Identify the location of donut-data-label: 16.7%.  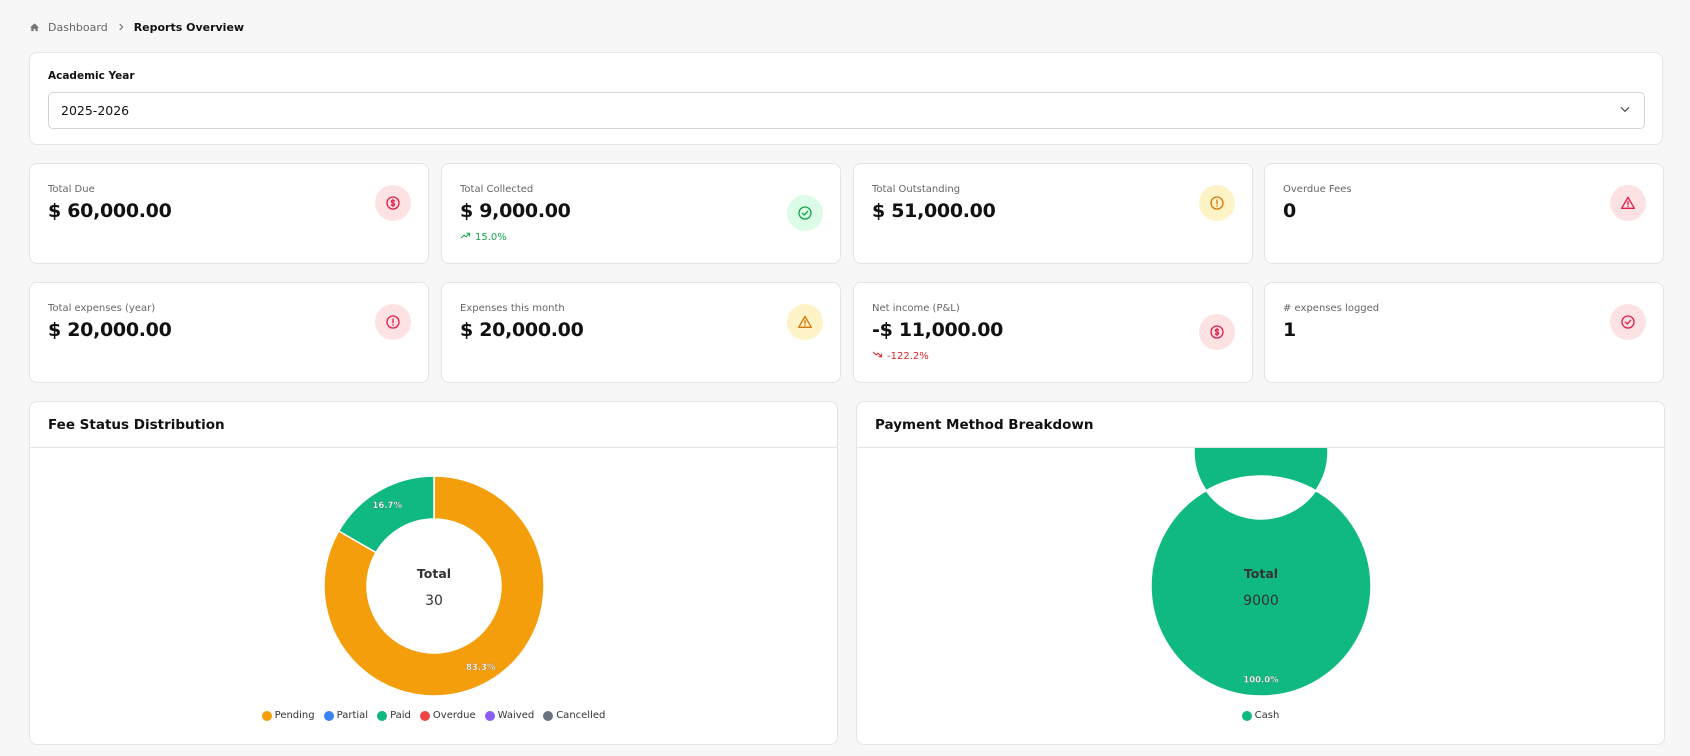
(388, 506).